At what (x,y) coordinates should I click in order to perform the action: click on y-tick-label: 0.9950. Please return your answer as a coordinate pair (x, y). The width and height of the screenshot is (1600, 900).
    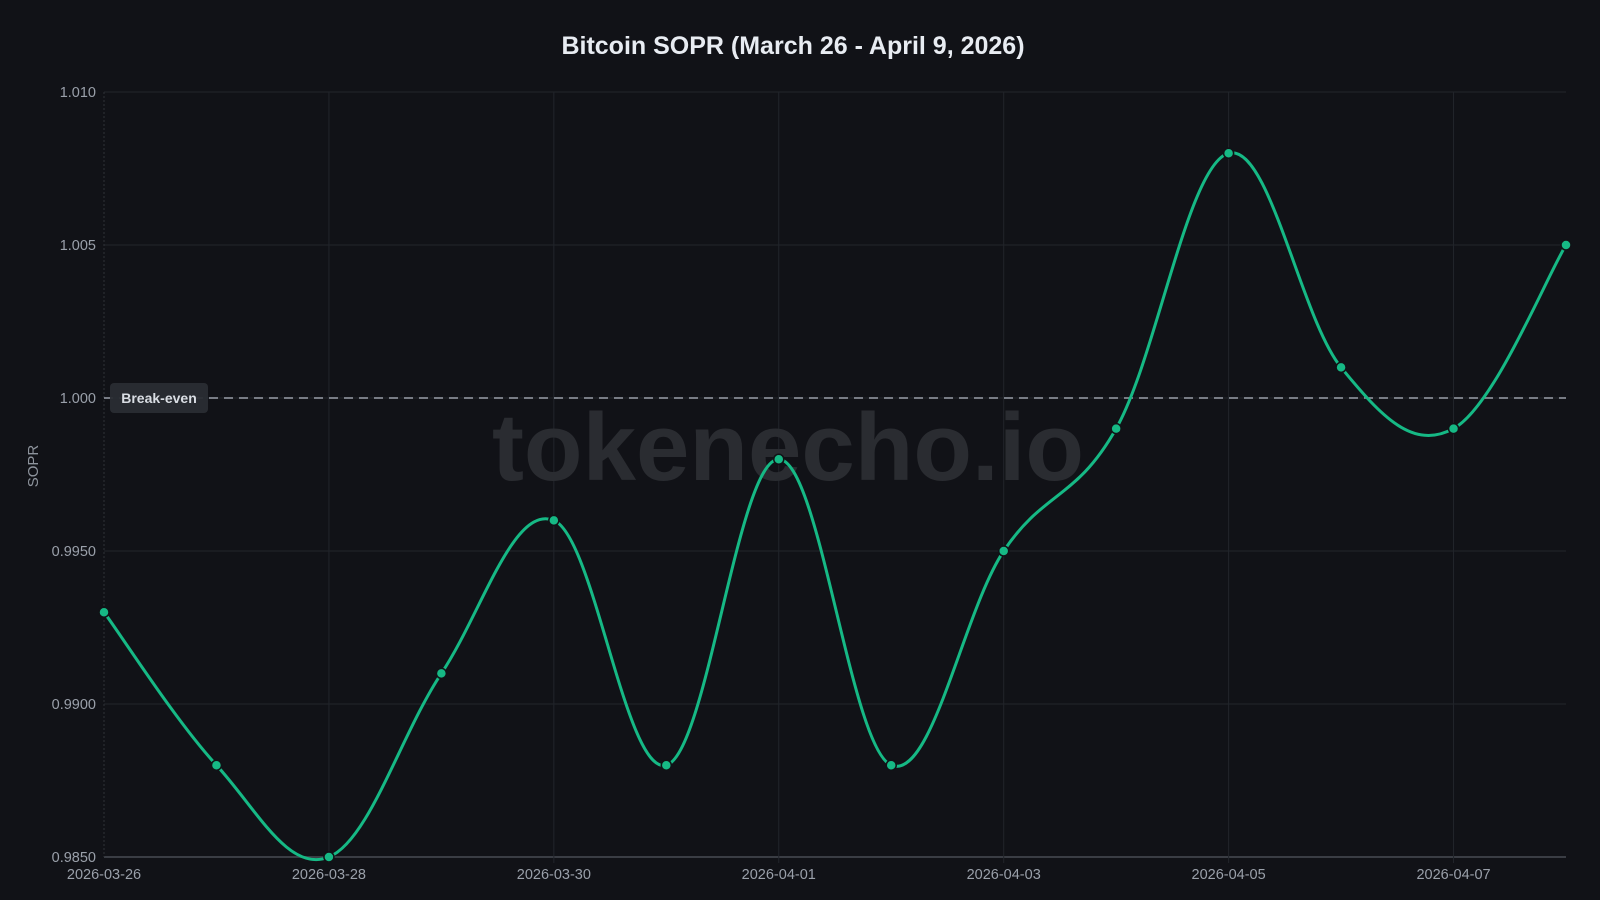
    Looking at the image, I should click on (74, 552).